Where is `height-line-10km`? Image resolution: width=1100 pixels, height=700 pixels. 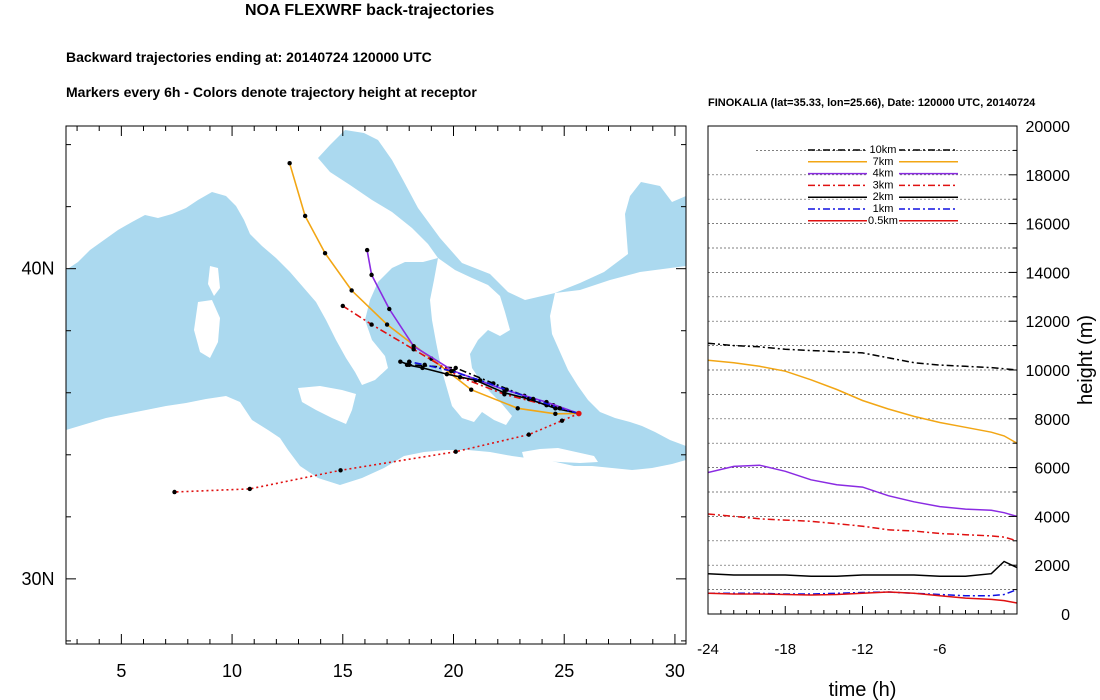 height-line-10km is located at coordinates (862, 356).